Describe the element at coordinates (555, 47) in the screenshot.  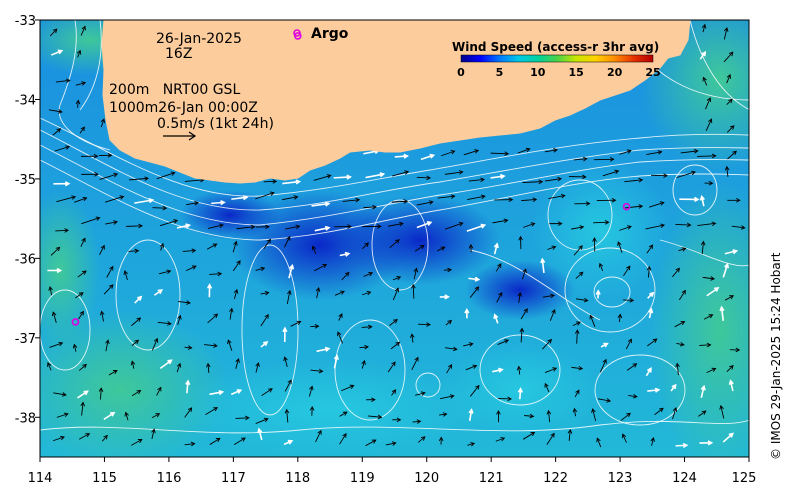
I see `colorbar-title: Wind Speed (access-r 3hr avg)` at that location.